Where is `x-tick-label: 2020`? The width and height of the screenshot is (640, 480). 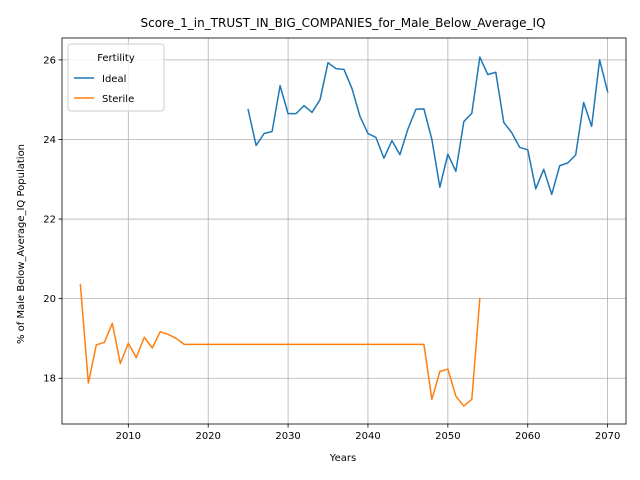 x-tick-label: 2020 is located at coordinates (207, 436).